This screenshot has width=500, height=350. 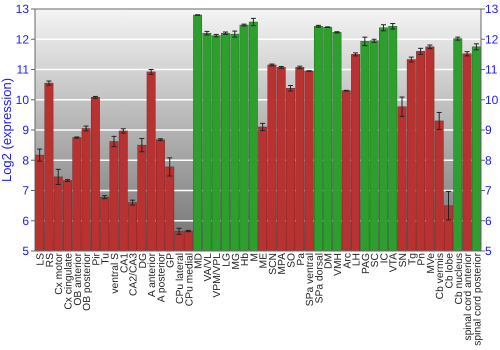 What do you see at coordinates (180, 278) in the screenshot?
I see `x-tick-label: CPu lateral` at bounding box center [180, 278].